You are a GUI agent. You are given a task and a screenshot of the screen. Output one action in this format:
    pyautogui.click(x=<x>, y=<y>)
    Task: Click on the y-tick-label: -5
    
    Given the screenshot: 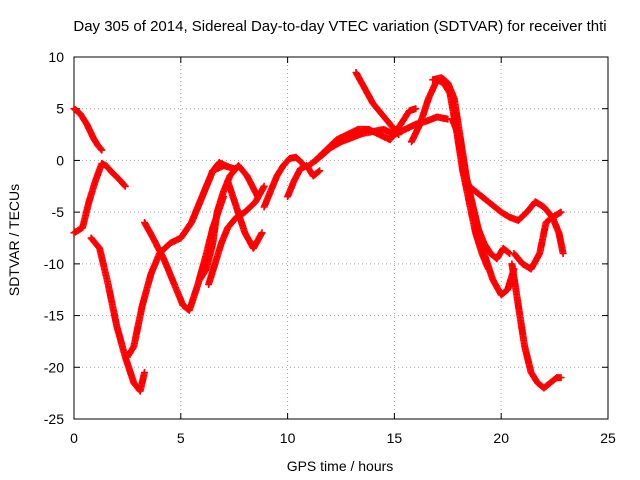 What is the action you would take?
    pyautogui.click(x=58, y=212)
    